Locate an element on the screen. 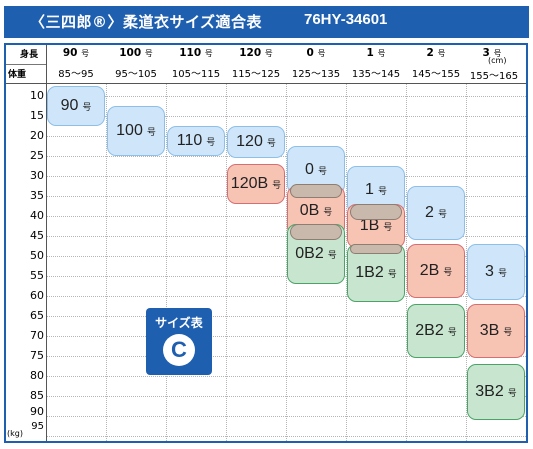 The image size is (533, 449). column-size-value: 1 is located at coordinates (370, 53).